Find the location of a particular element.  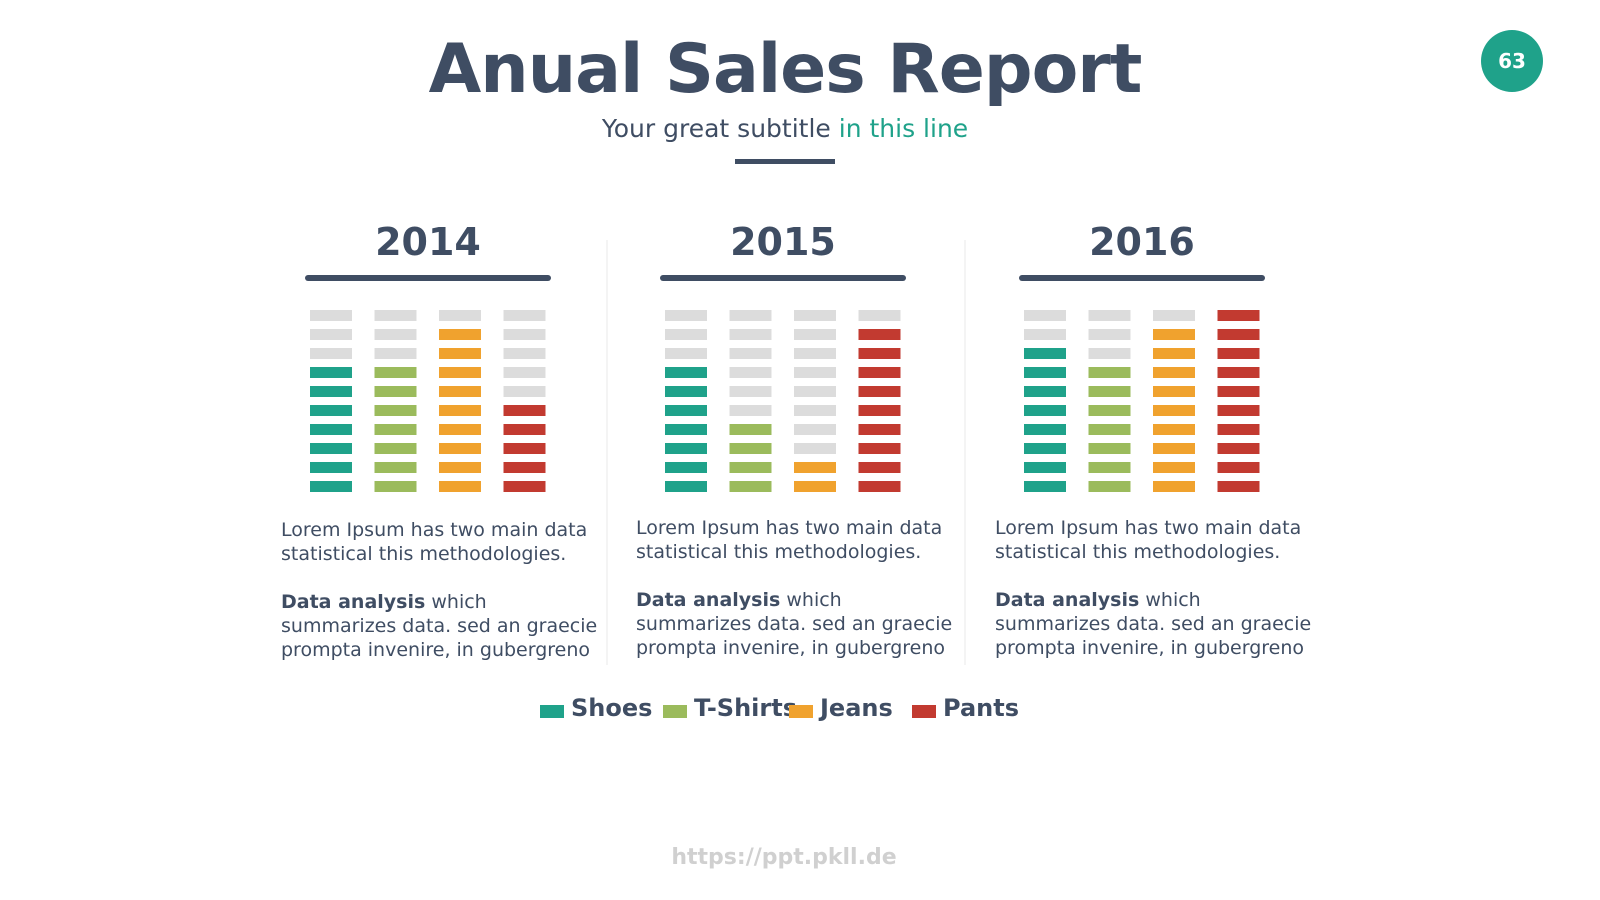

chart-title: 2015 is located at coordinates (783, 242).